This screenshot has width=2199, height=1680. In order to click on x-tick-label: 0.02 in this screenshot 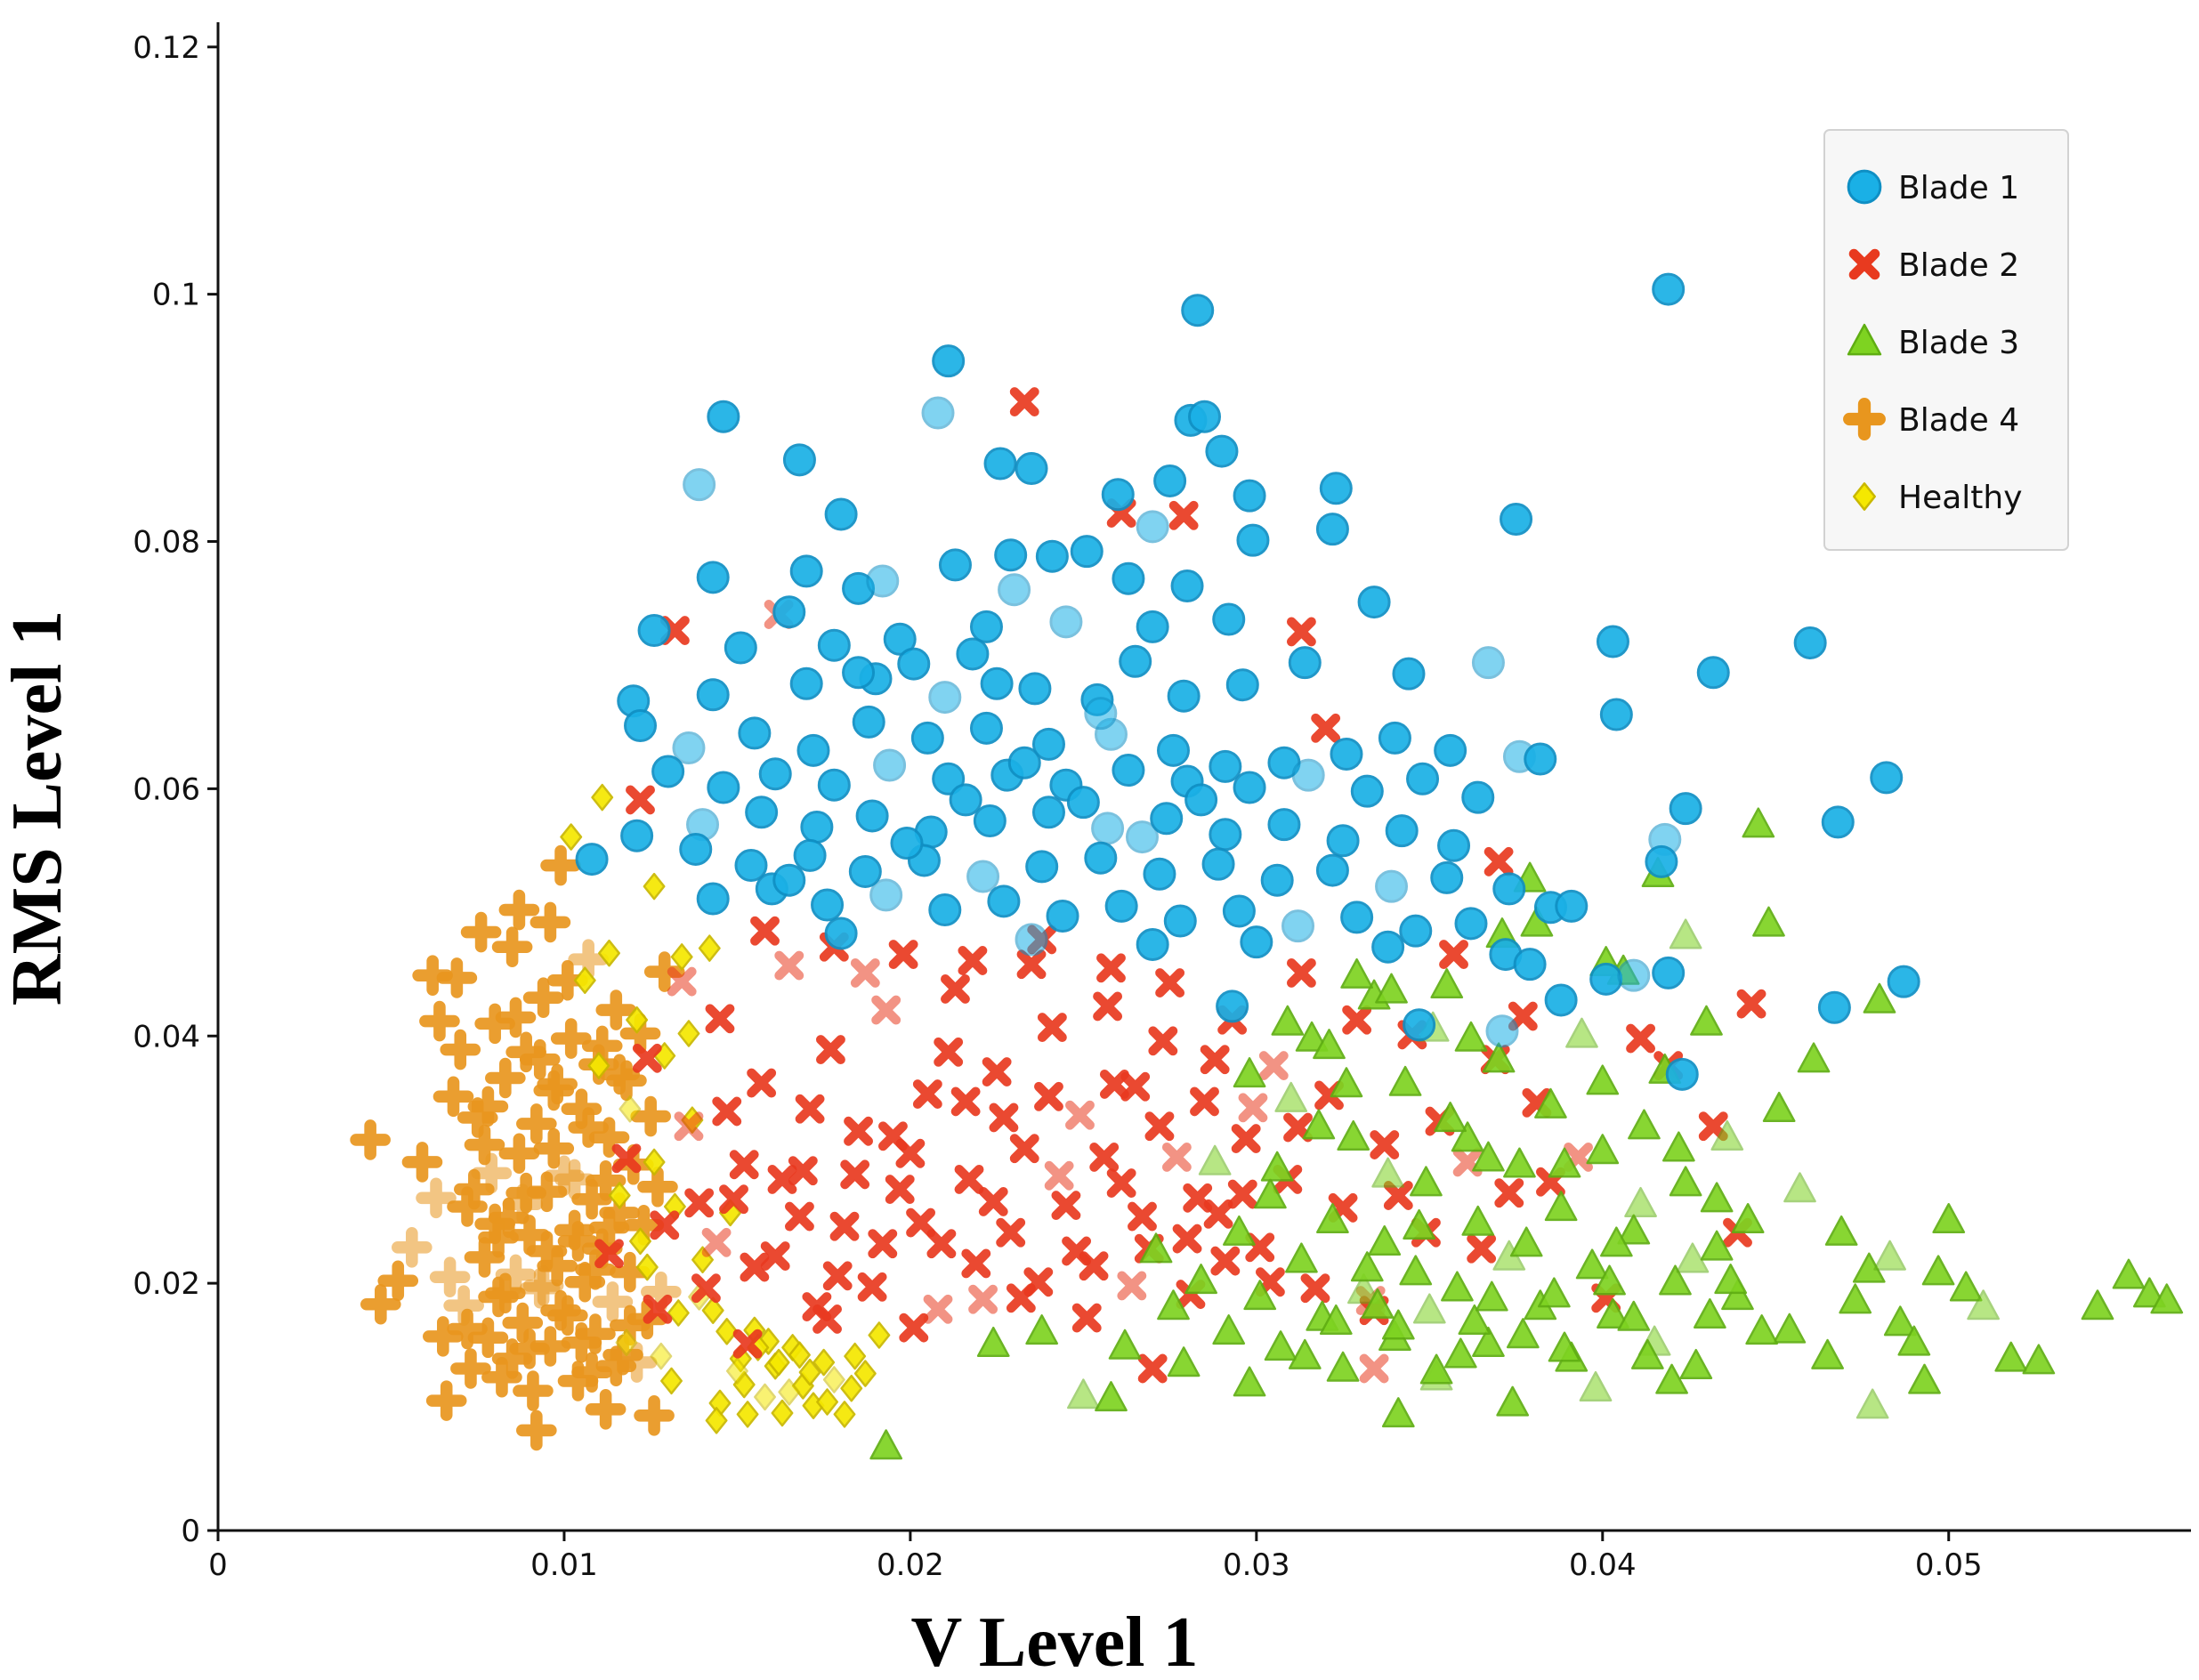, I will do `click(910, 1565)`.